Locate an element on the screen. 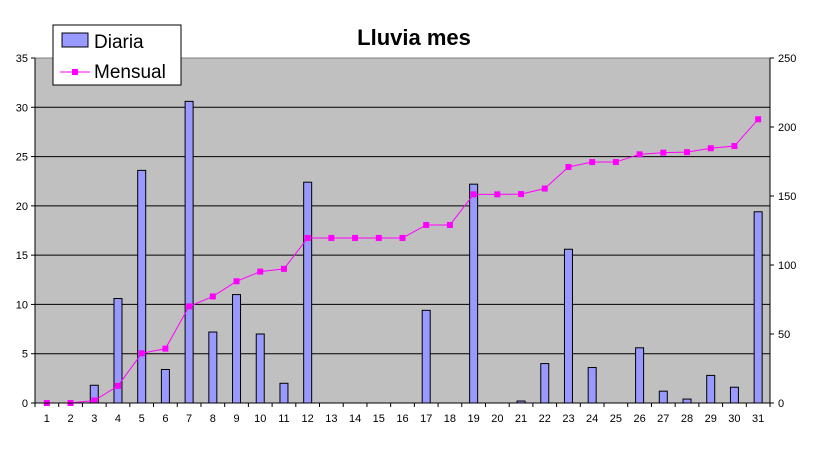  y-left-tick-label: 15 is located at coordinates (22, 256).